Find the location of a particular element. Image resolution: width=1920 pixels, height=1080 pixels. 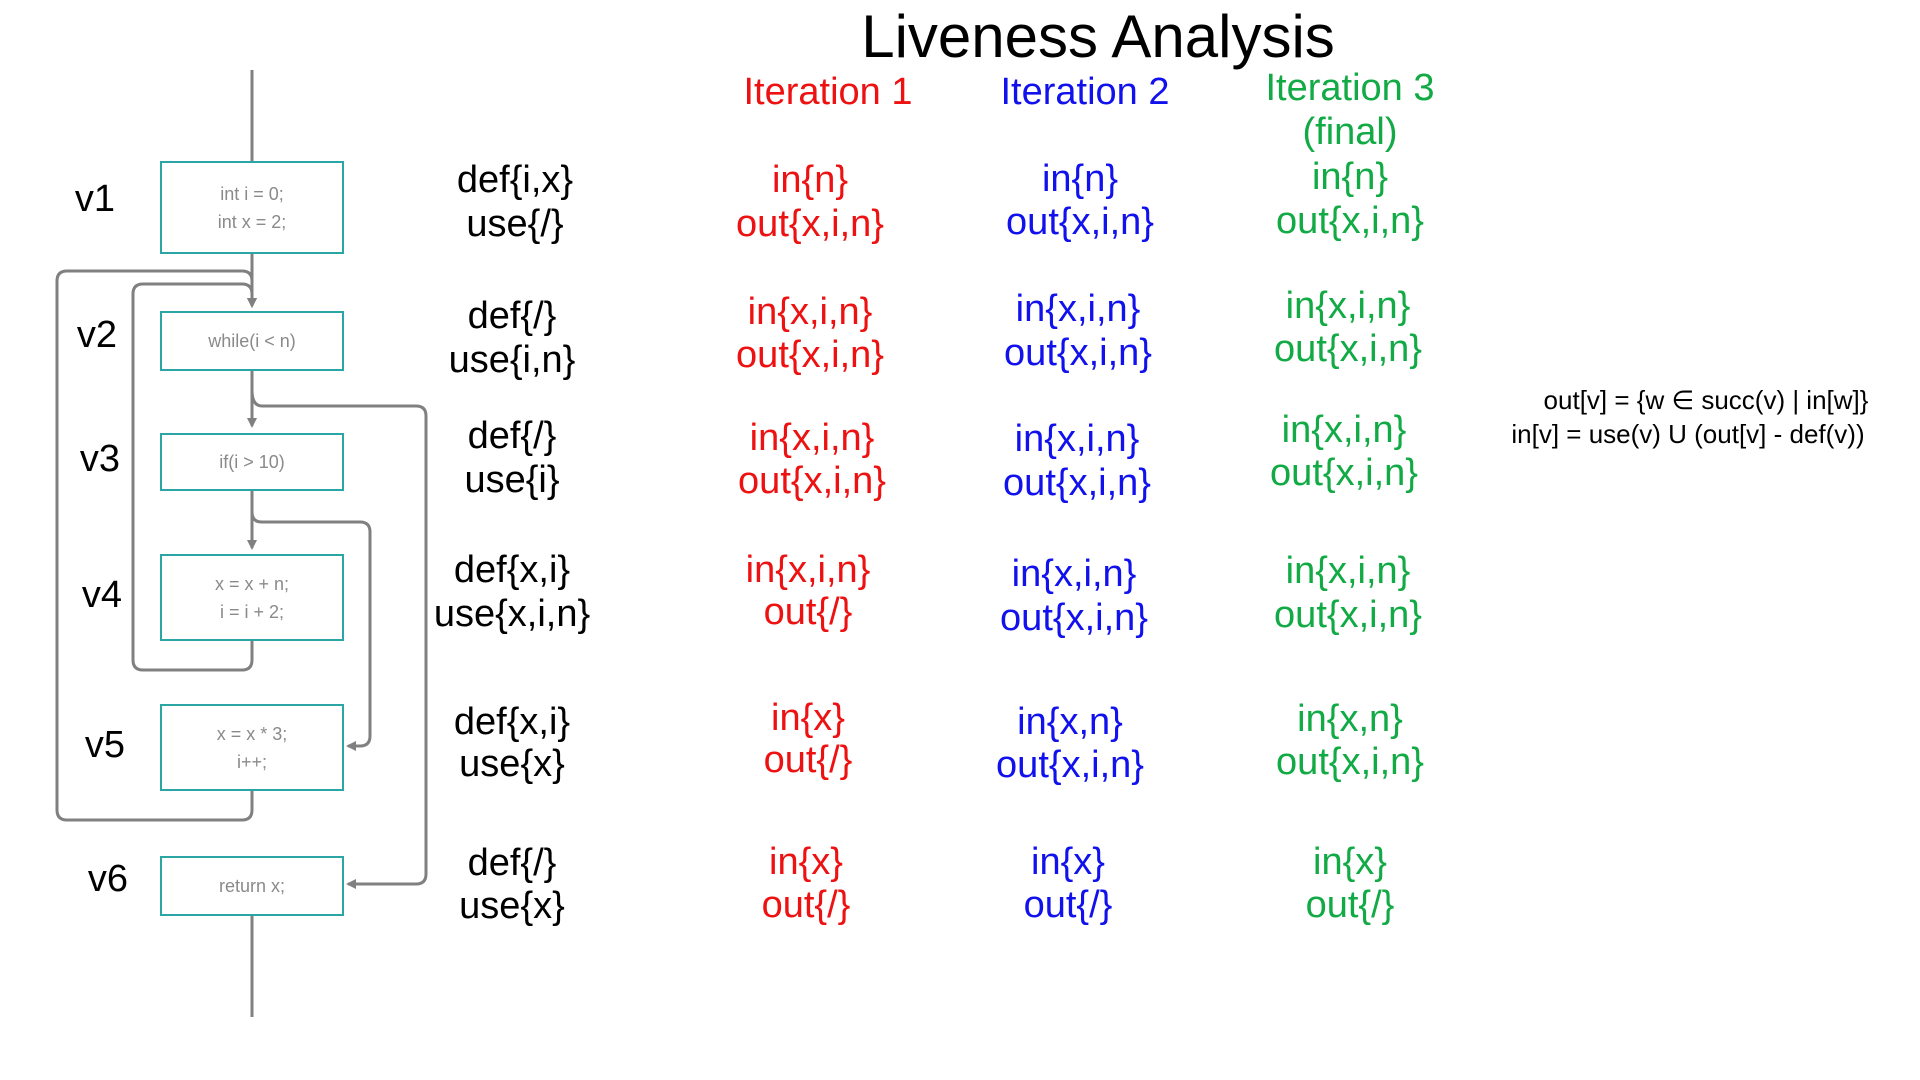

it3-out-v2: out{x,i,n} is located at coordinates (1348, 349).